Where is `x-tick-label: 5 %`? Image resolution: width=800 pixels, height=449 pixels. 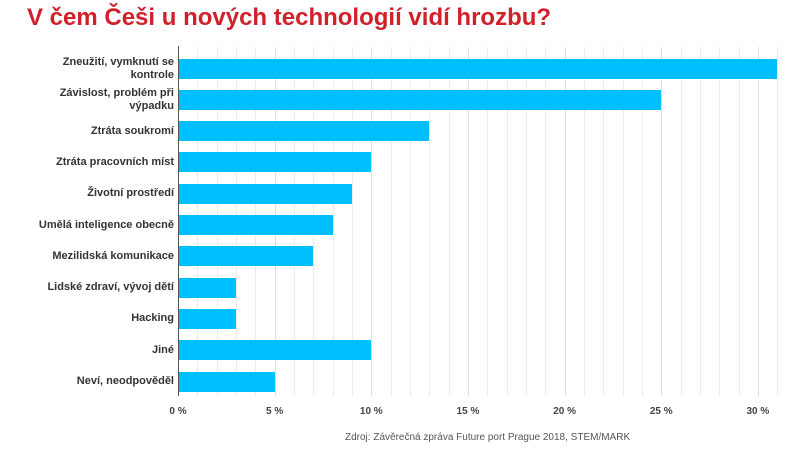
x-tick-label: 5 % is located at coordinates (275, 411).